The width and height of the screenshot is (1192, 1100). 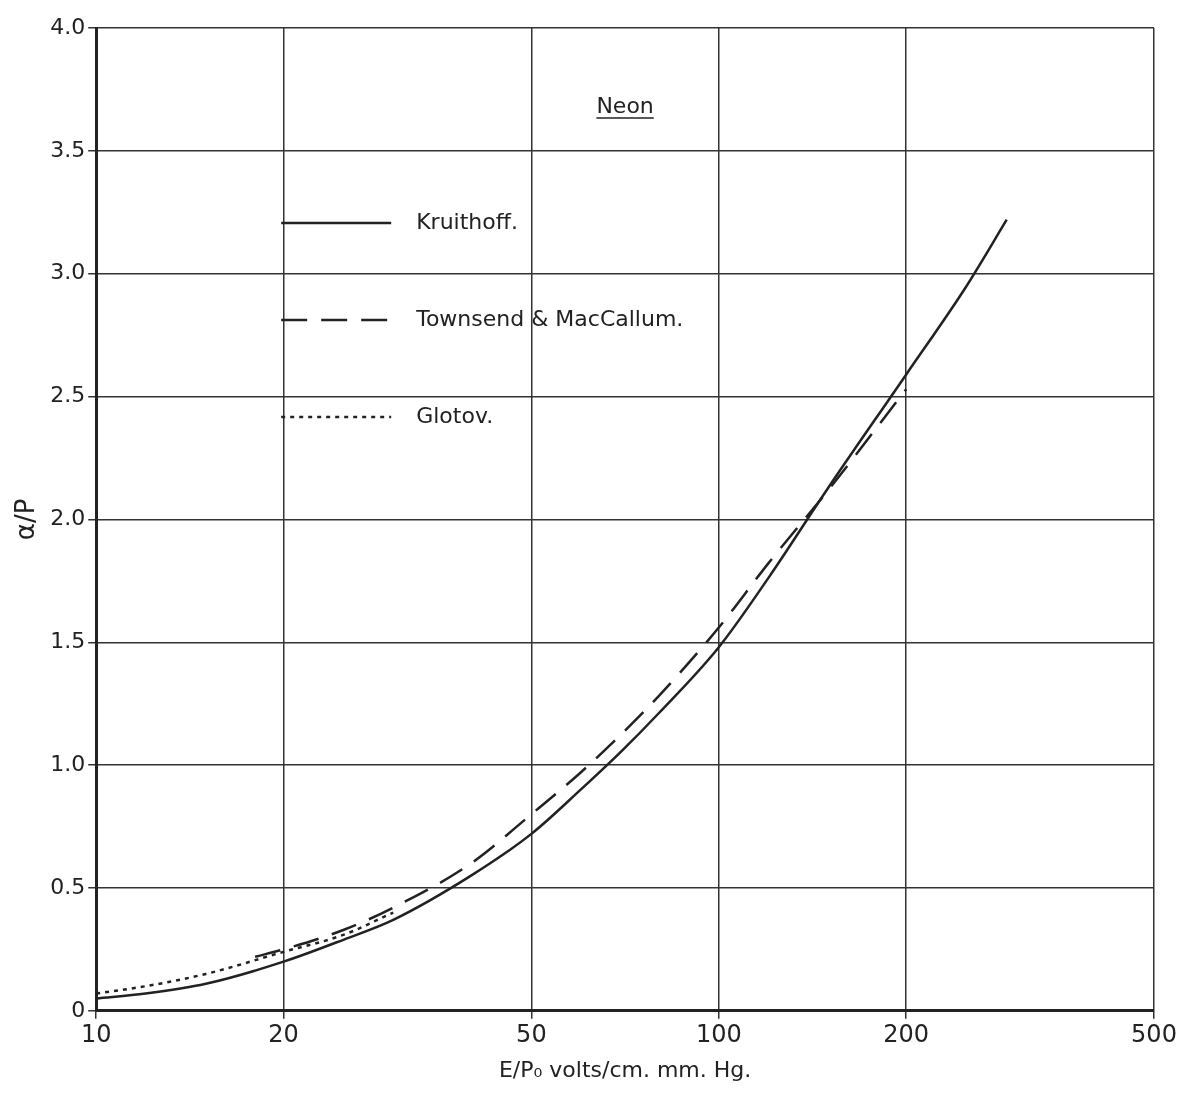 What do you see at coordinates (906, 1034) in the screenshot?
I see `x-tick-label: 200` at bounding box center [906, 1034].